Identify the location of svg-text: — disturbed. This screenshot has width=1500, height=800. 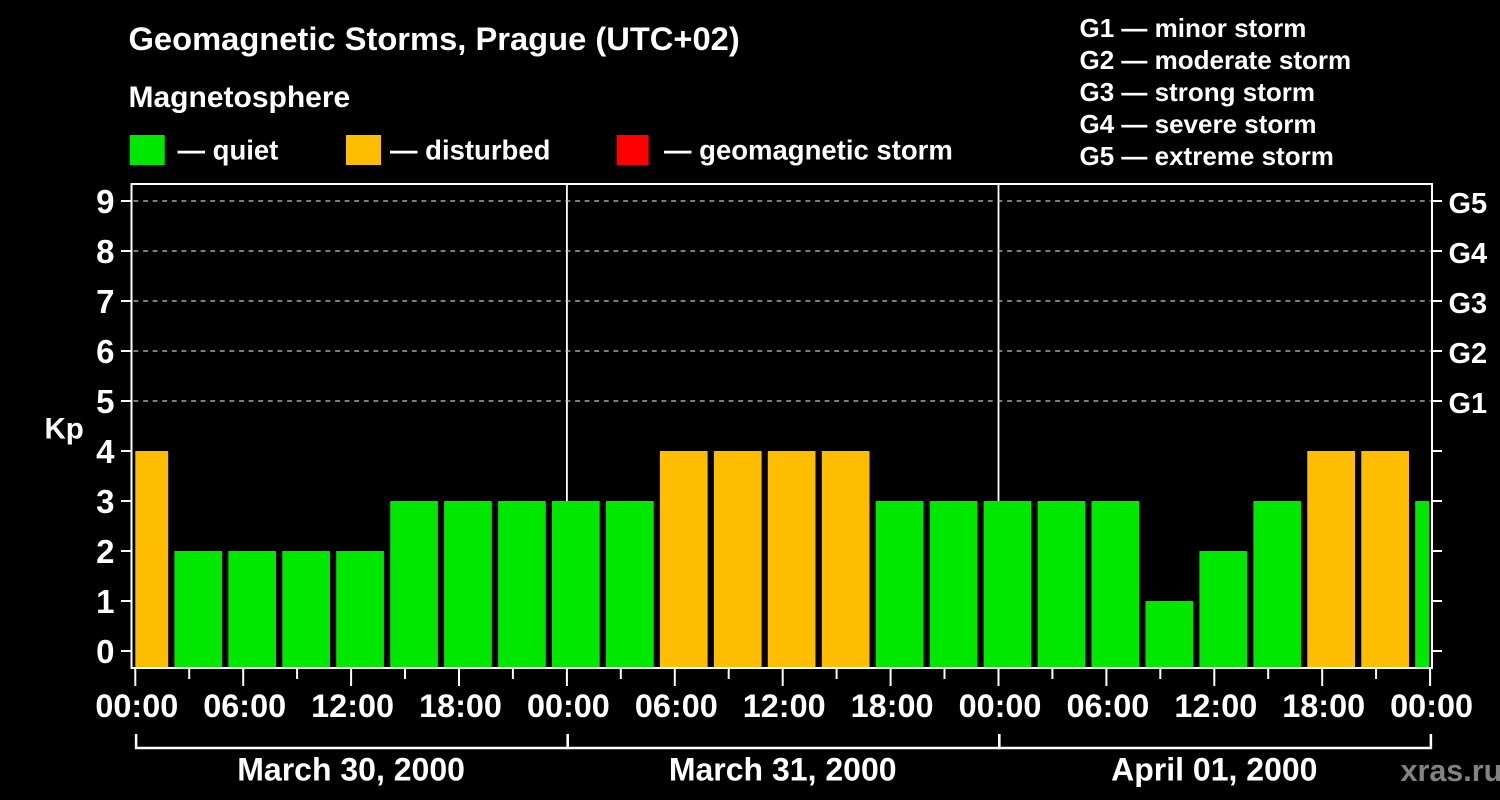
(470, 150).